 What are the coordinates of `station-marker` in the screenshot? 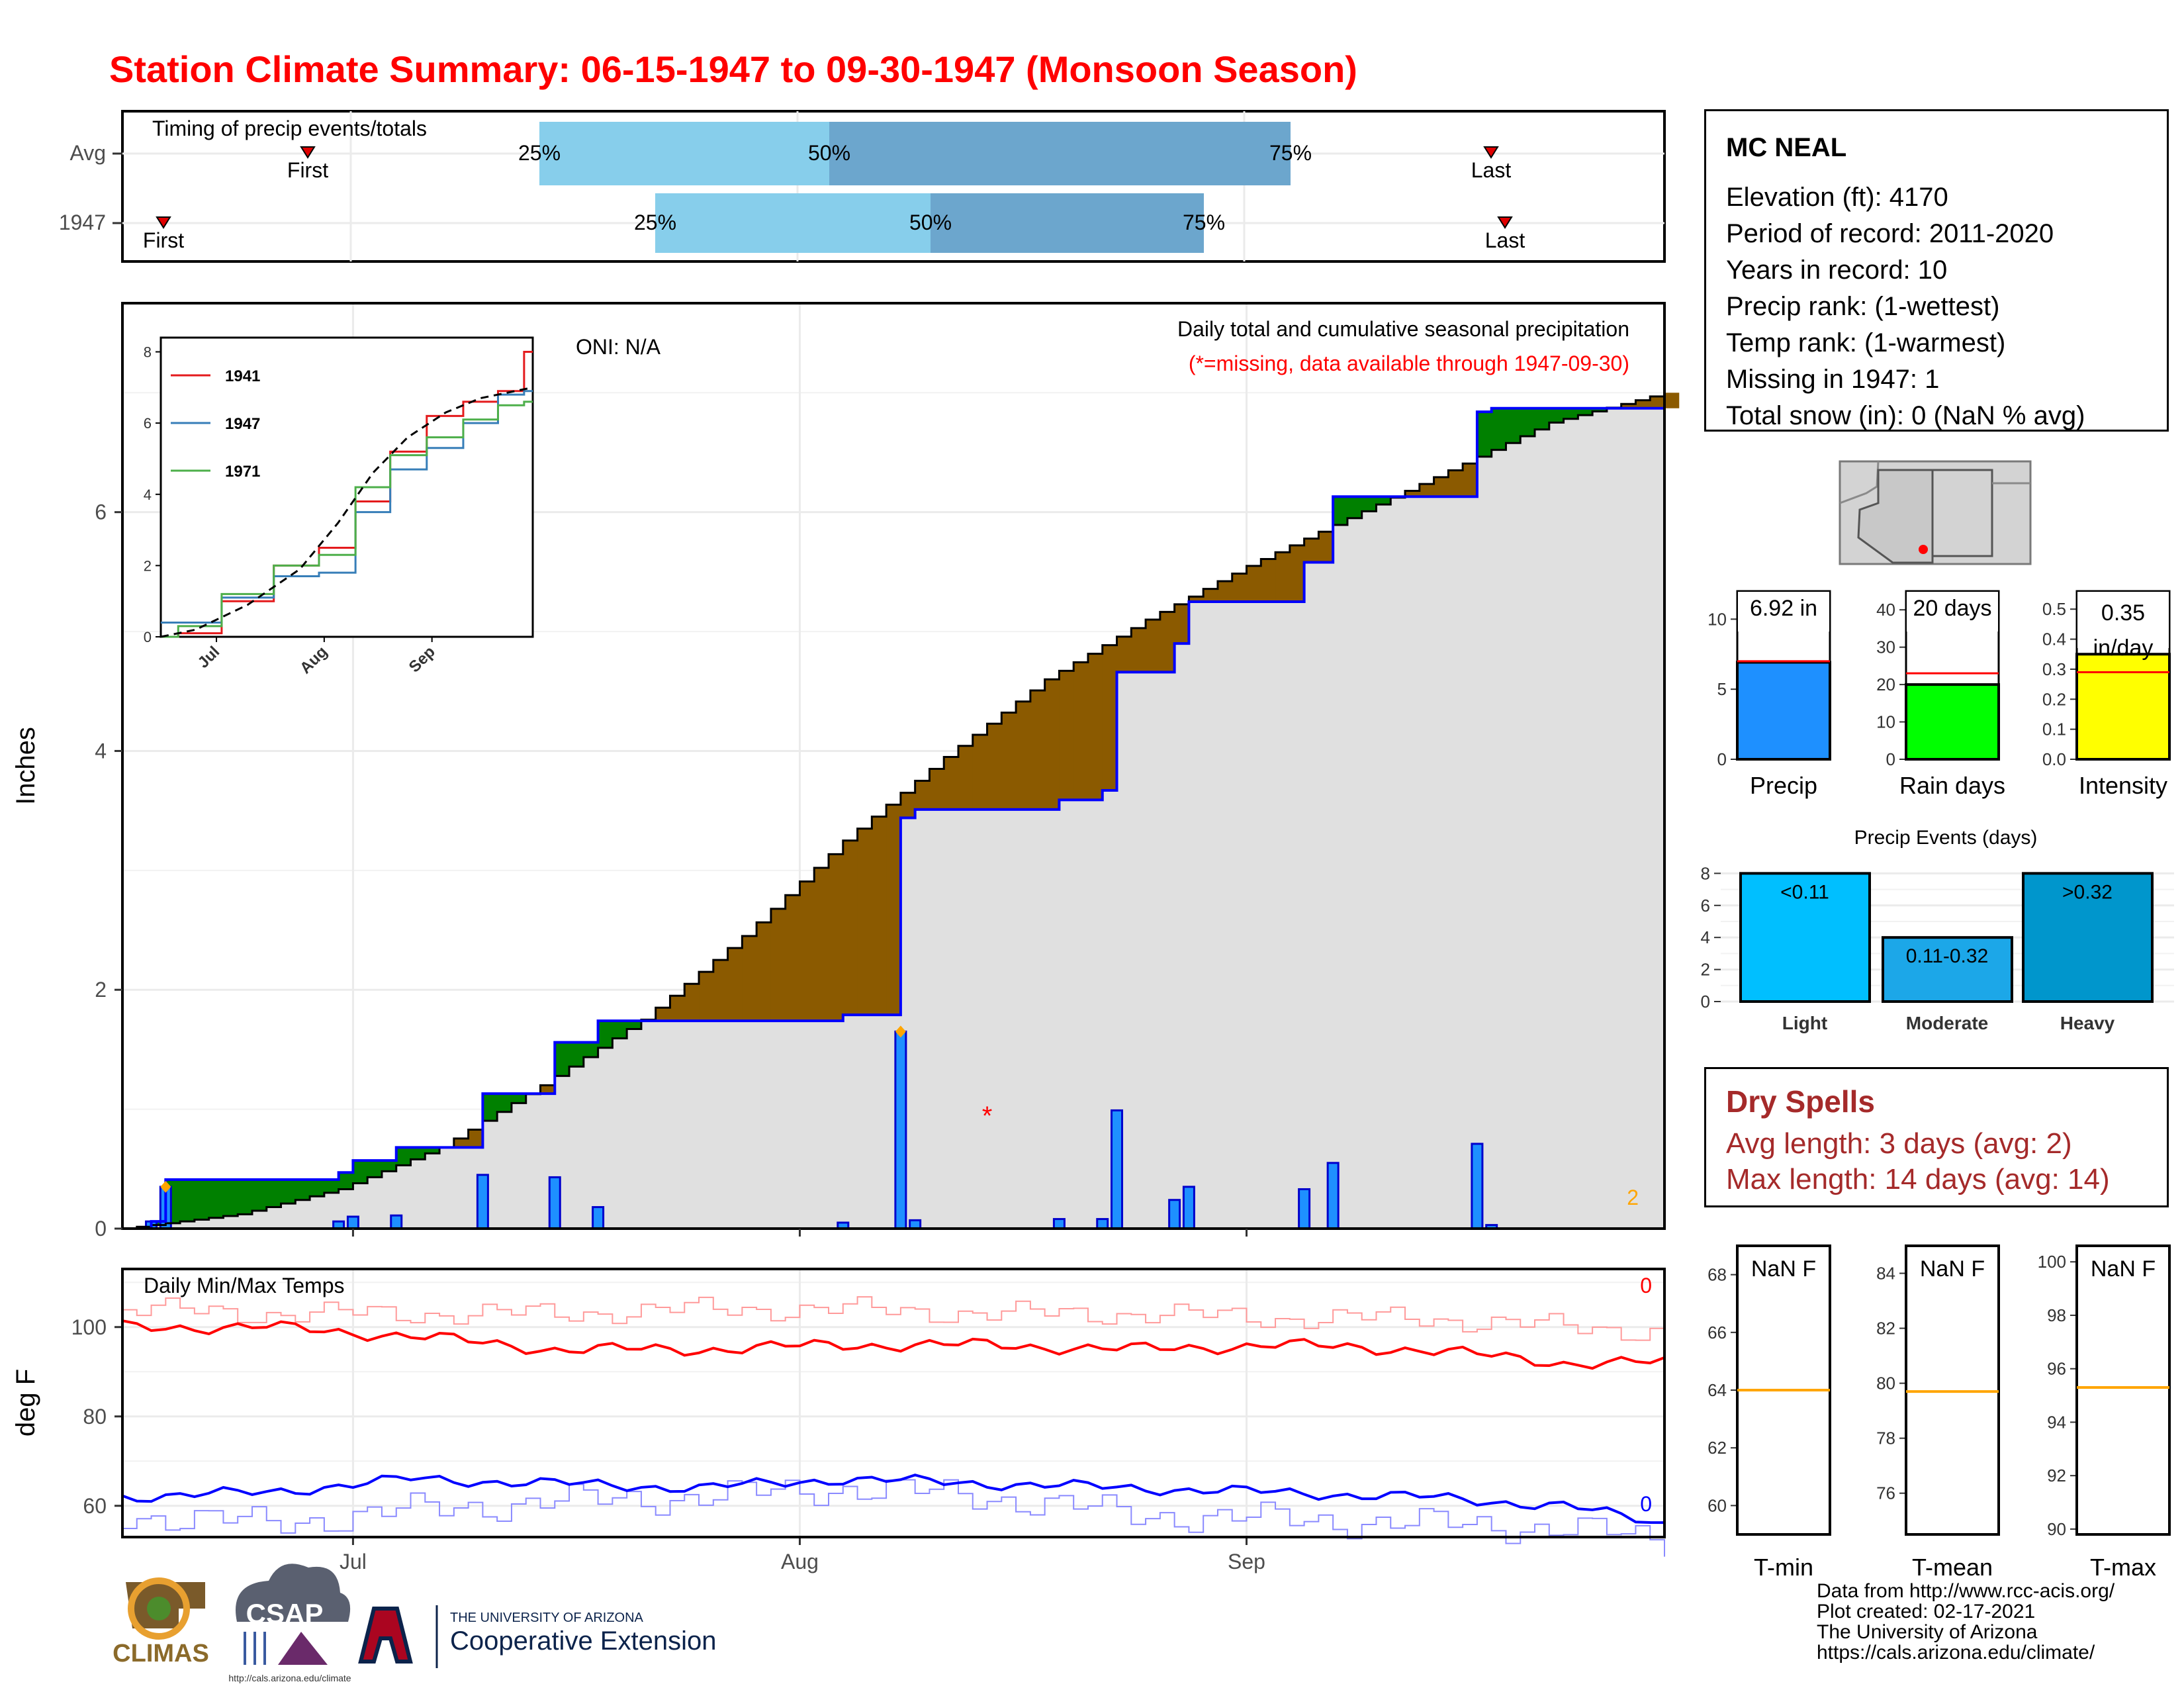 It's located at (1923, 549).